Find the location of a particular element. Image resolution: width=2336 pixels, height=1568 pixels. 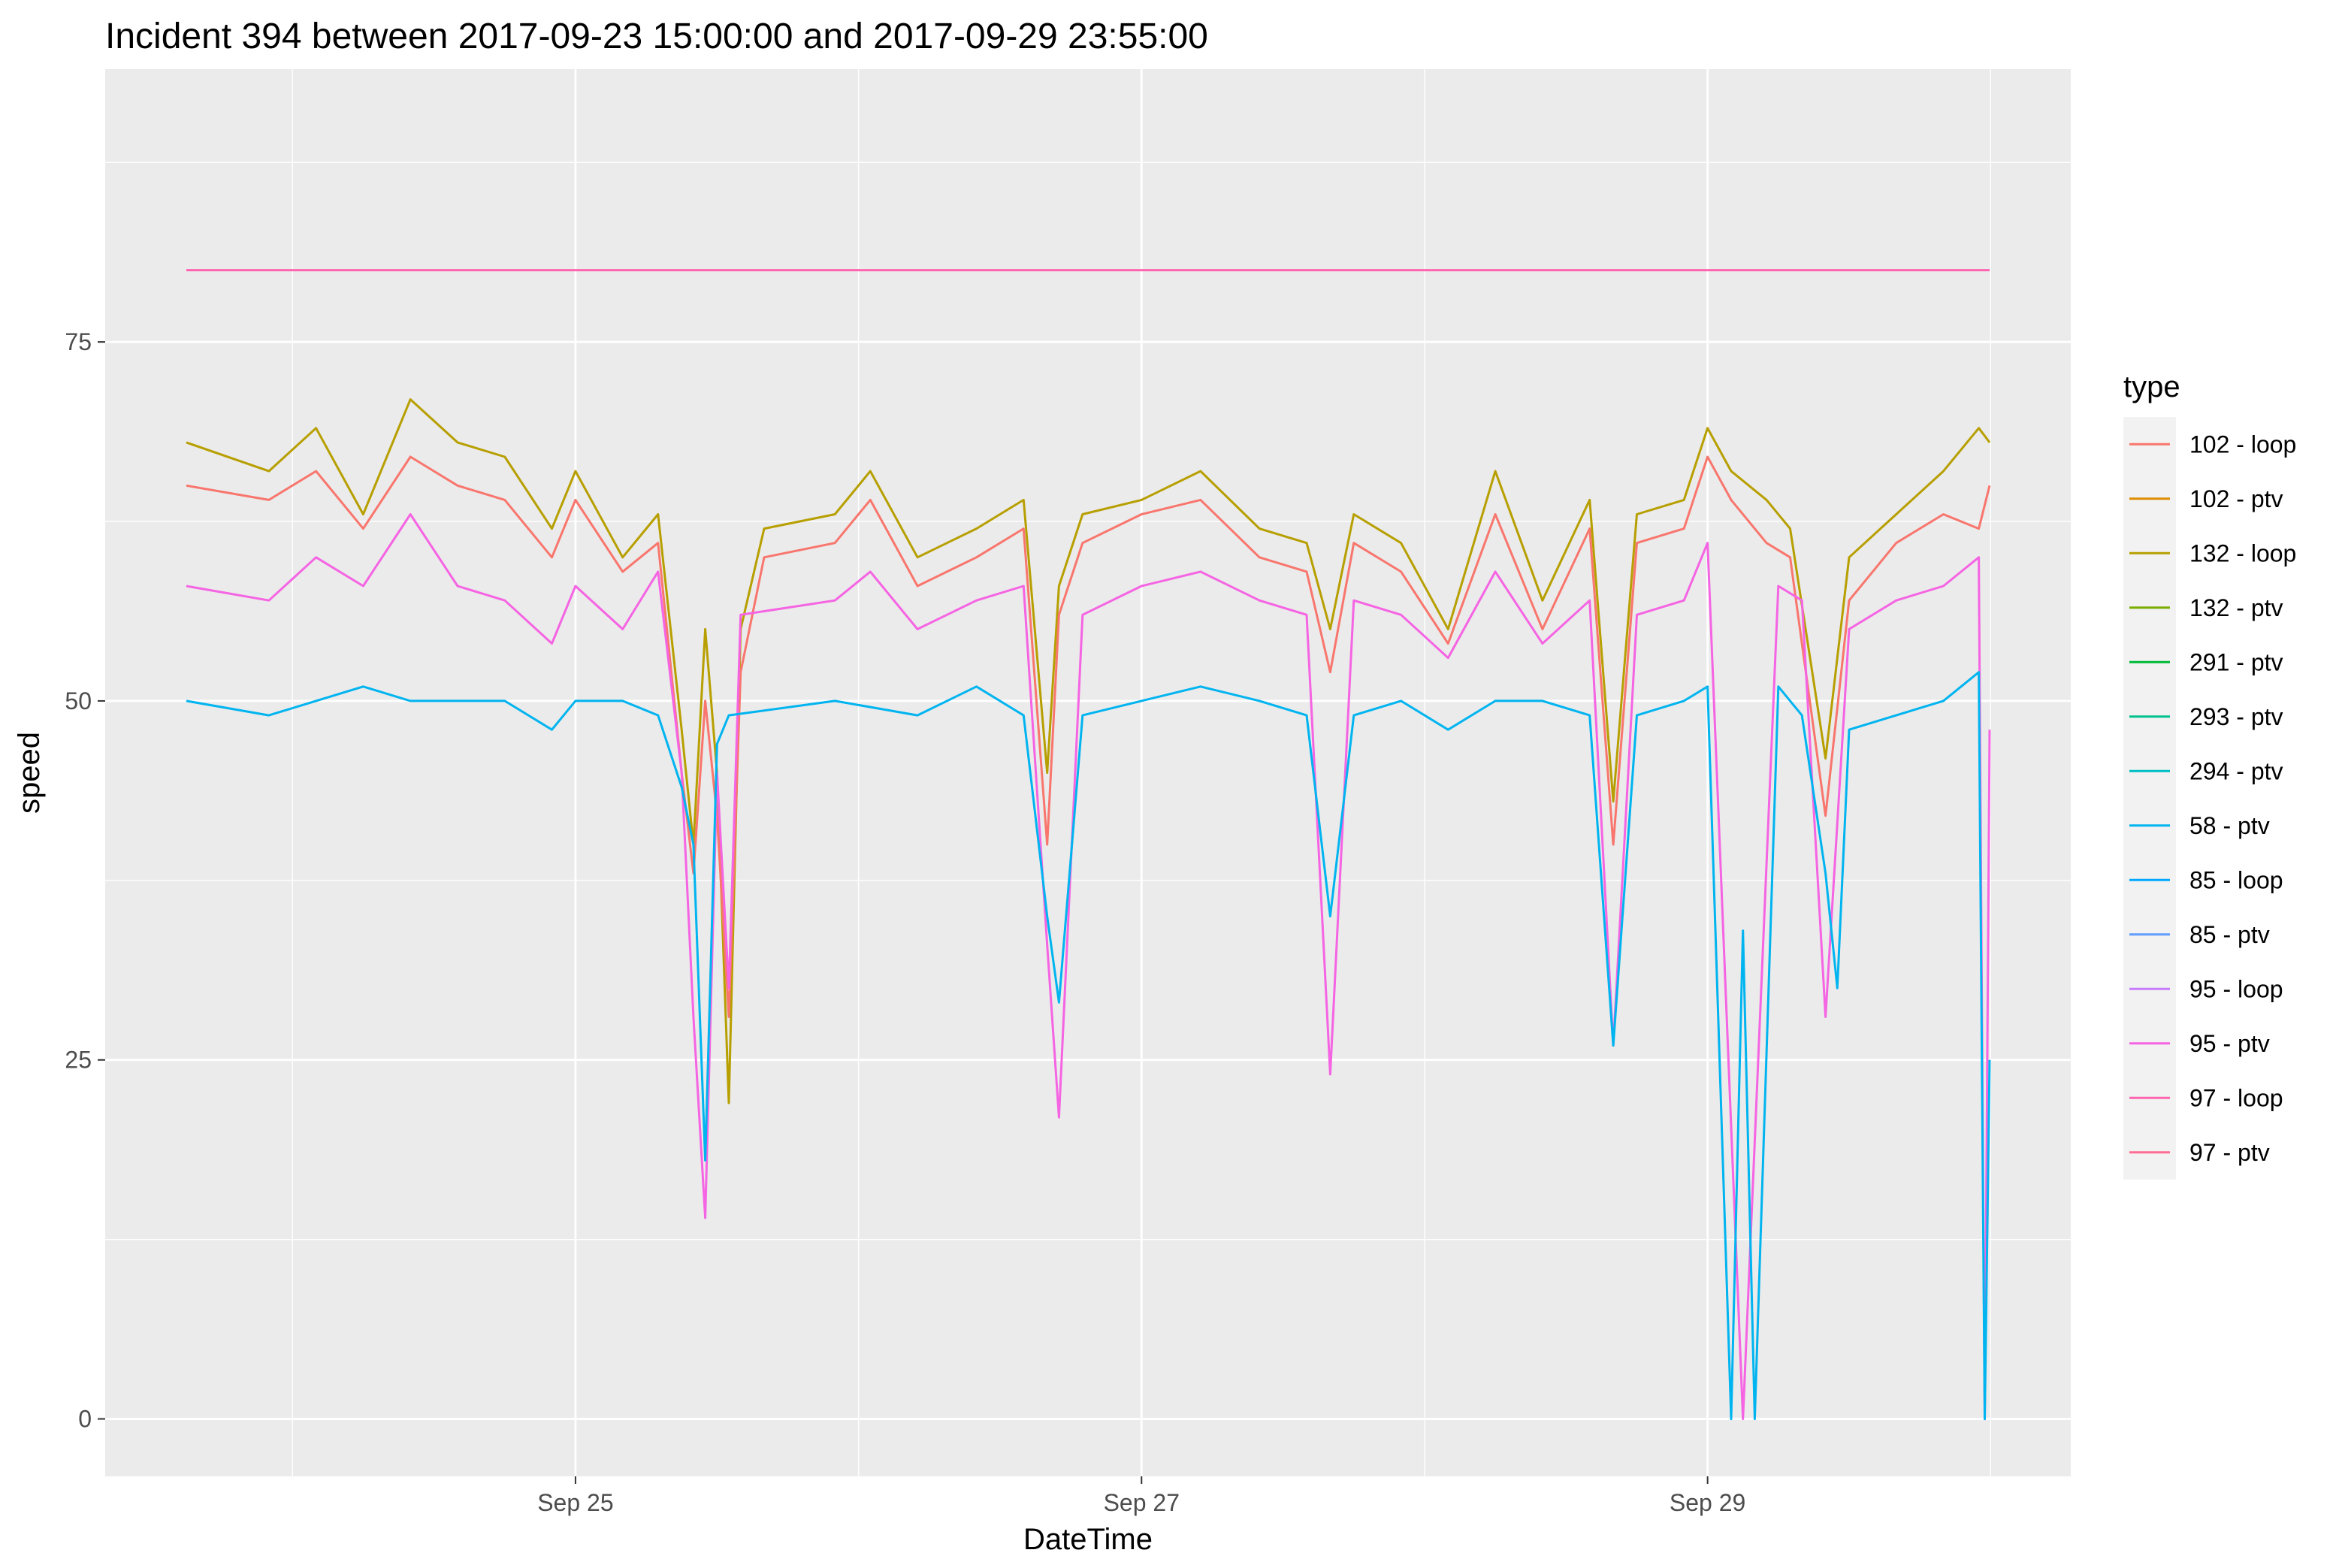

legend-label: 95 - loop is located at coordinates (2236, 988).